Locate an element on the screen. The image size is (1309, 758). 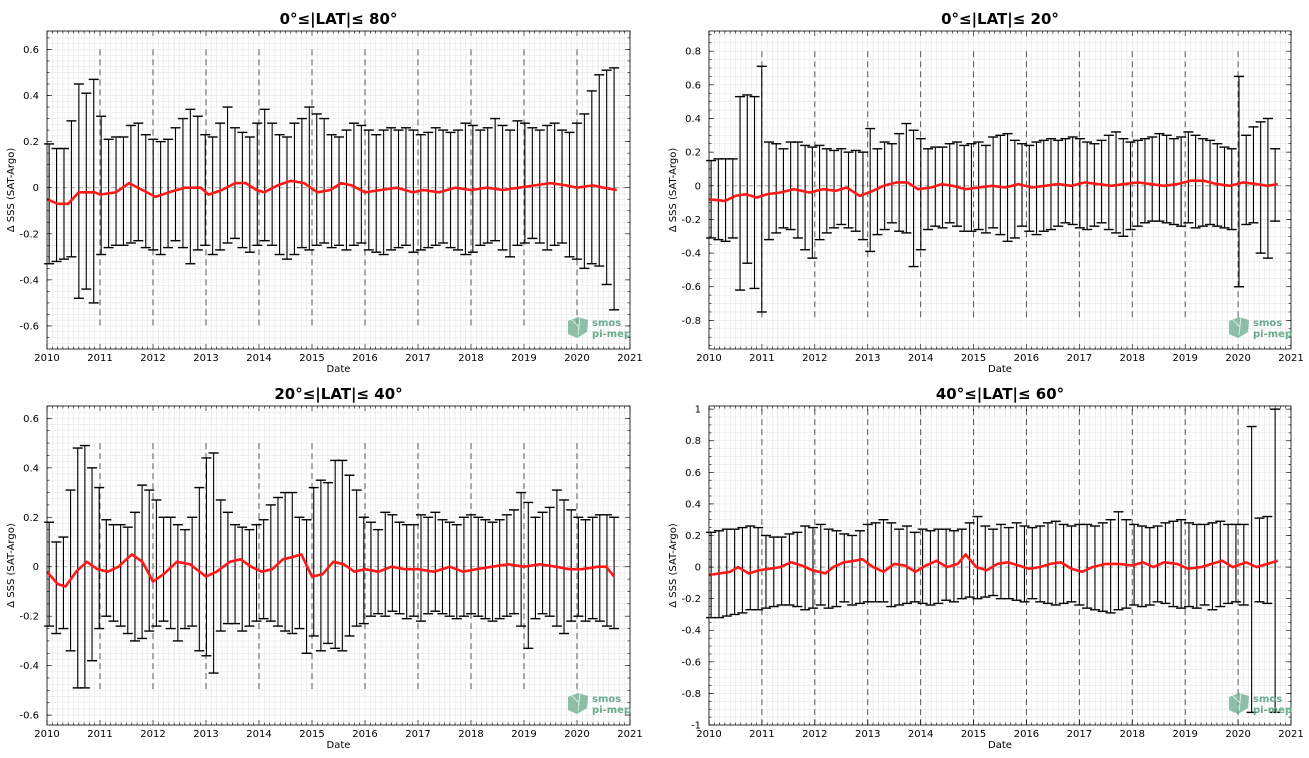
y-tick-label: 0.6 is located at coordinates (31, 50).